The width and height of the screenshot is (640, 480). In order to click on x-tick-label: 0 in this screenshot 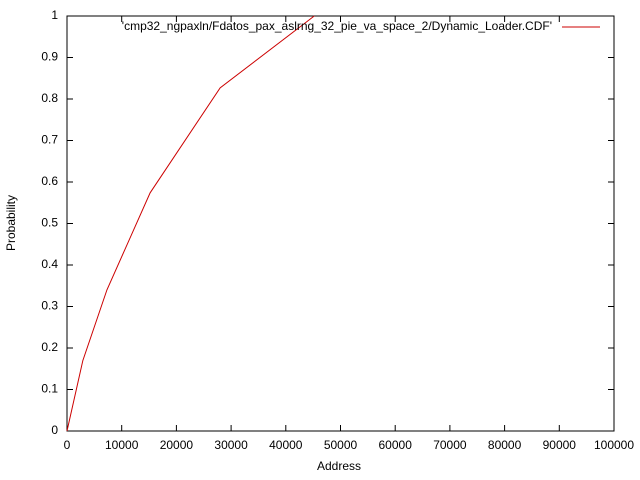, I will do `click(67, 445)`.